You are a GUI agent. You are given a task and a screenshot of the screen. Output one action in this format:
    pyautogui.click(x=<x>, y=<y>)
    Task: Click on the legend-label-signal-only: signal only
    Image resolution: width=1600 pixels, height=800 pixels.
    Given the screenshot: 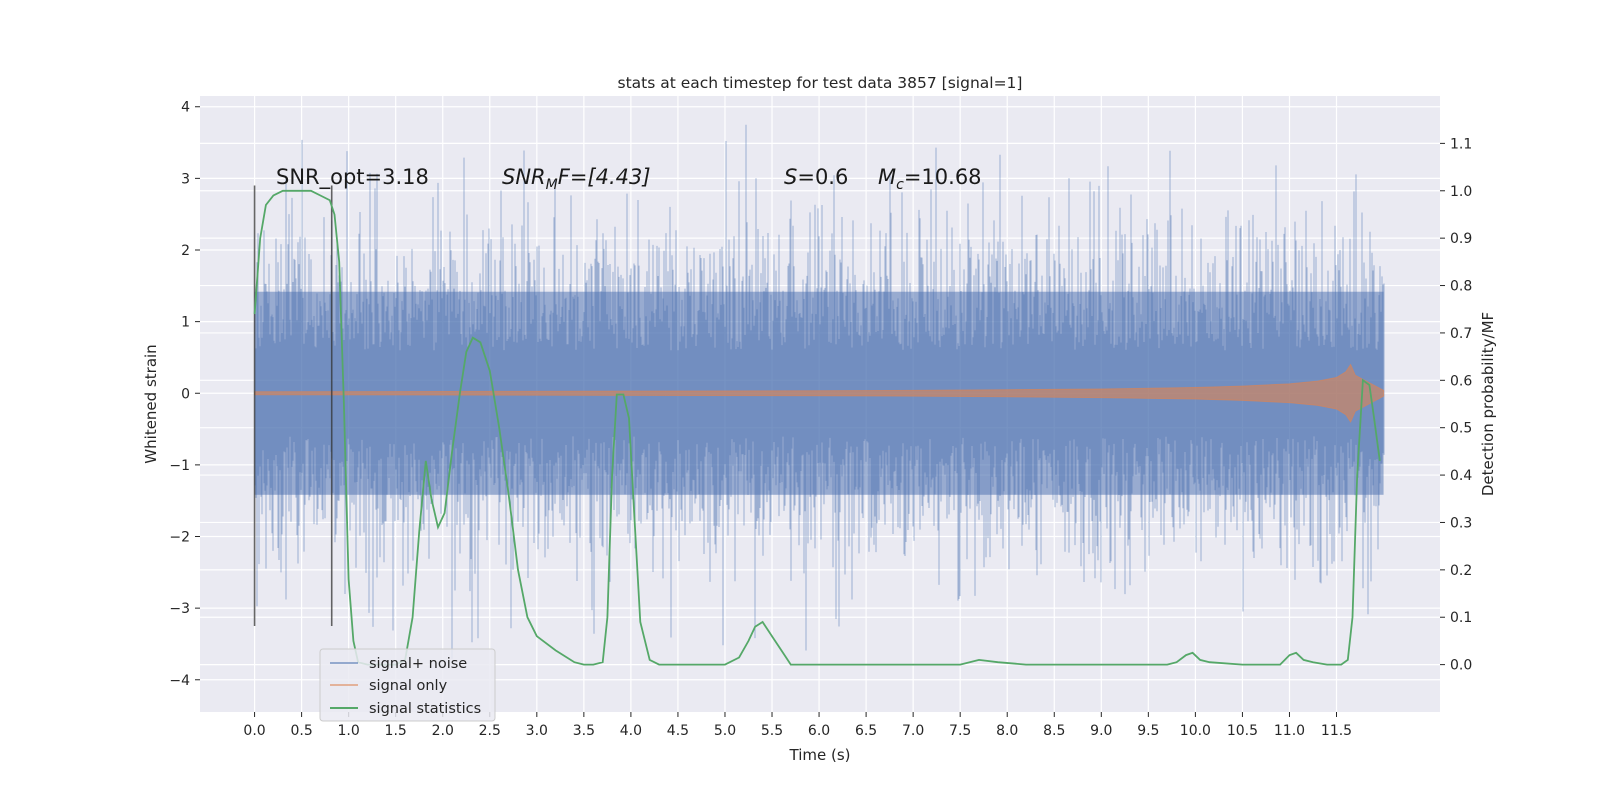 What is the action you would take?
    pyautogui.click(x=408, y=686)
    